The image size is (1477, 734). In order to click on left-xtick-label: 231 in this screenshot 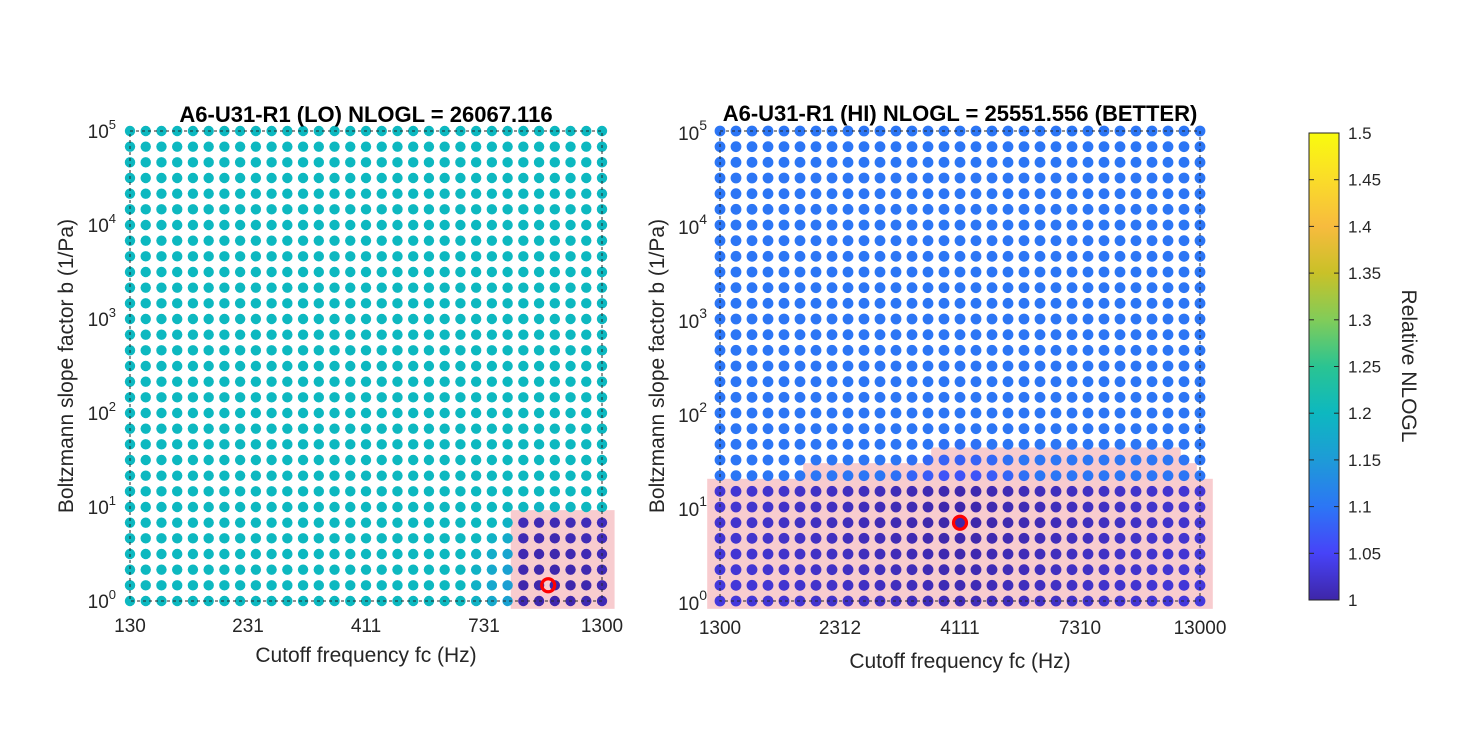, I will do `click(248, 626)`.